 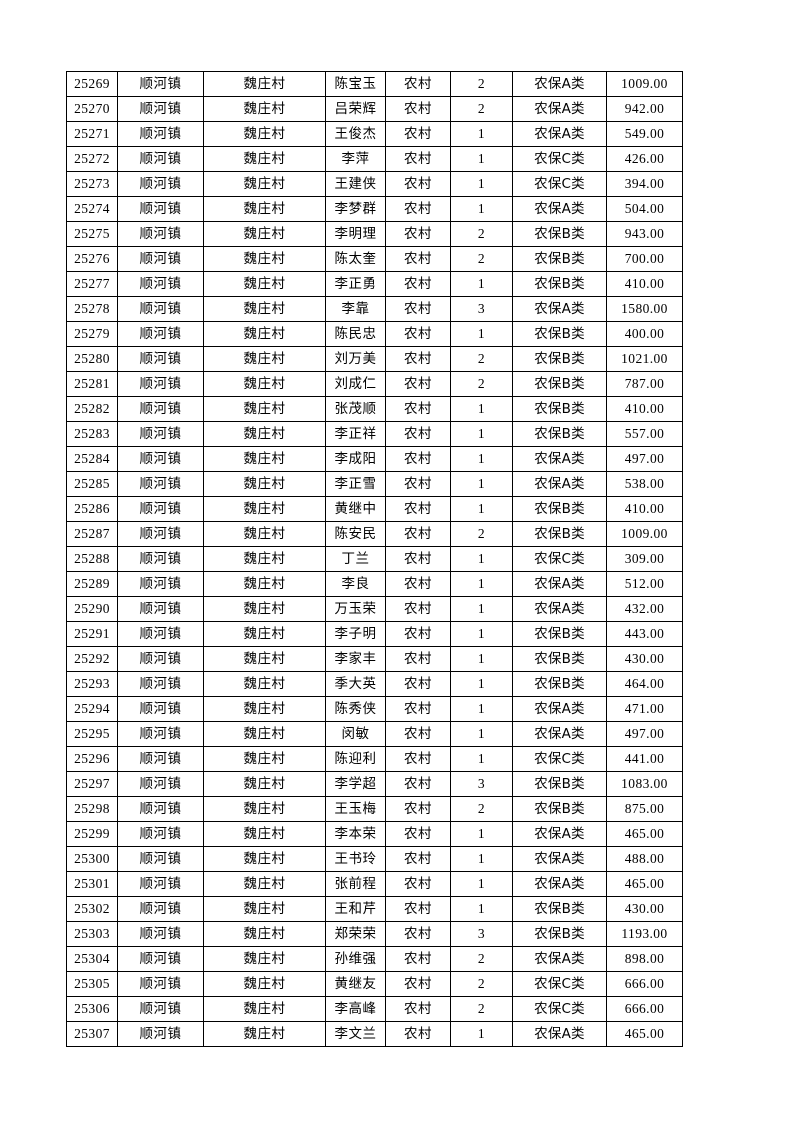 I want to click on table-row: 25270 顺河镇 魏庄村 吕荣辉 农村 2 农保A类 942.00, so click(x=374, y=109).